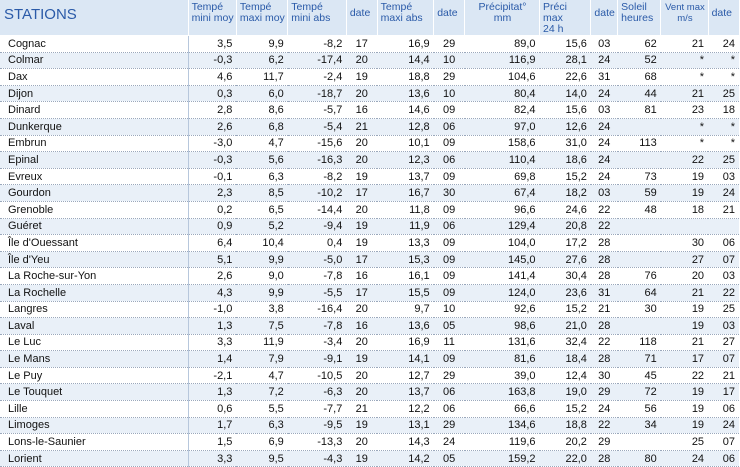 The width and height of the screenshot is (740, 467). I want to click on header-tempe-mini-abs: Tempé mini abs, so click(317, 18).